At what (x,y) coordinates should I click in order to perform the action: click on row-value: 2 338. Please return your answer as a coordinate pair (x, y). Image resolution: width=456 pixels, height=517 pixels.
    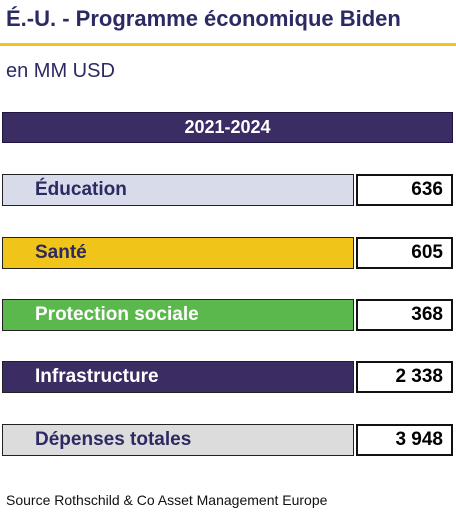
    Looking at the image, I should click on (419, 376).